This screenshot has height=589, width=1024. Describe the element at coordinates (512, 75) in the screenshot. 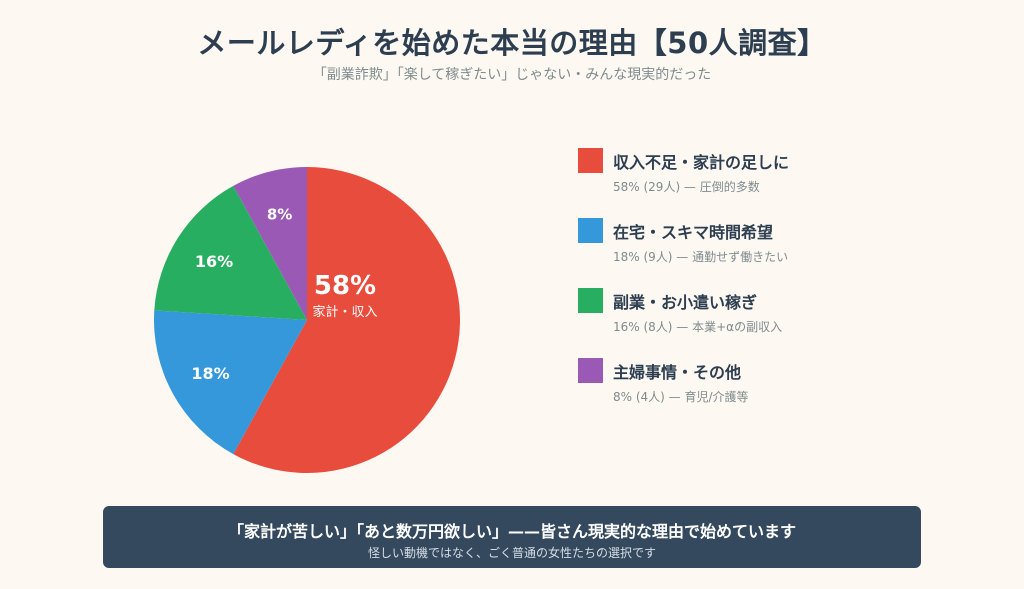

I see `page-subtitle: 「副業詐欺」「楽して稼ぎたい」じゃない・みんな現実的だった` at that location.